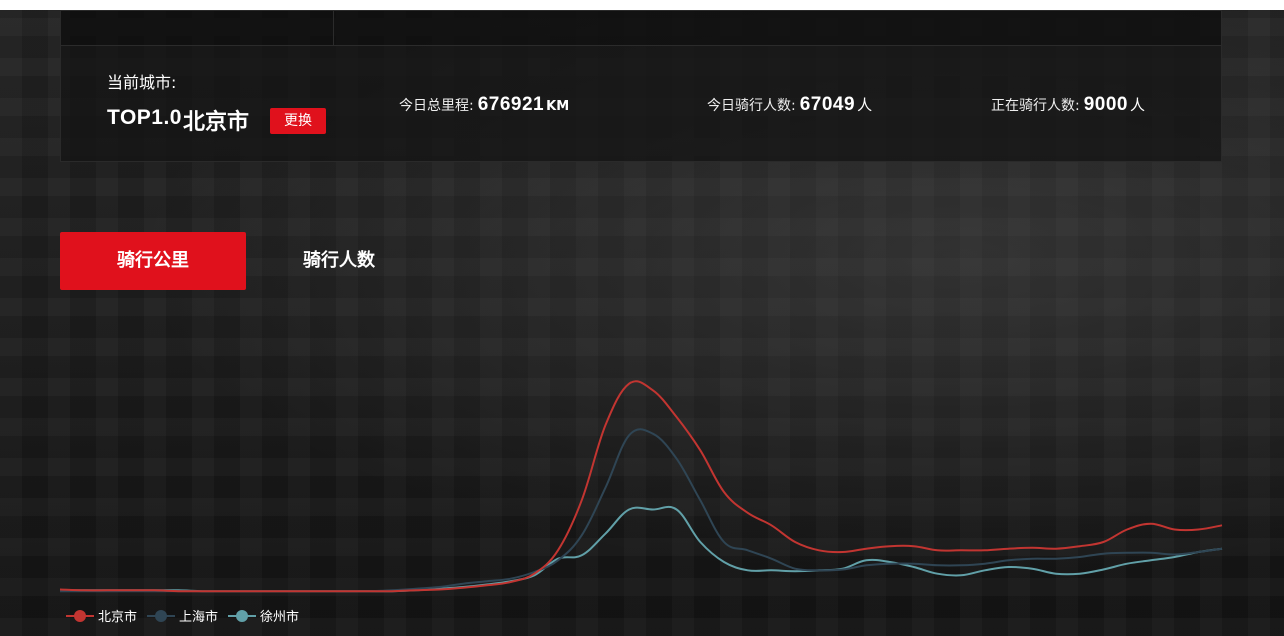  I want to click on city-name: 北京市, so click(216, 122).